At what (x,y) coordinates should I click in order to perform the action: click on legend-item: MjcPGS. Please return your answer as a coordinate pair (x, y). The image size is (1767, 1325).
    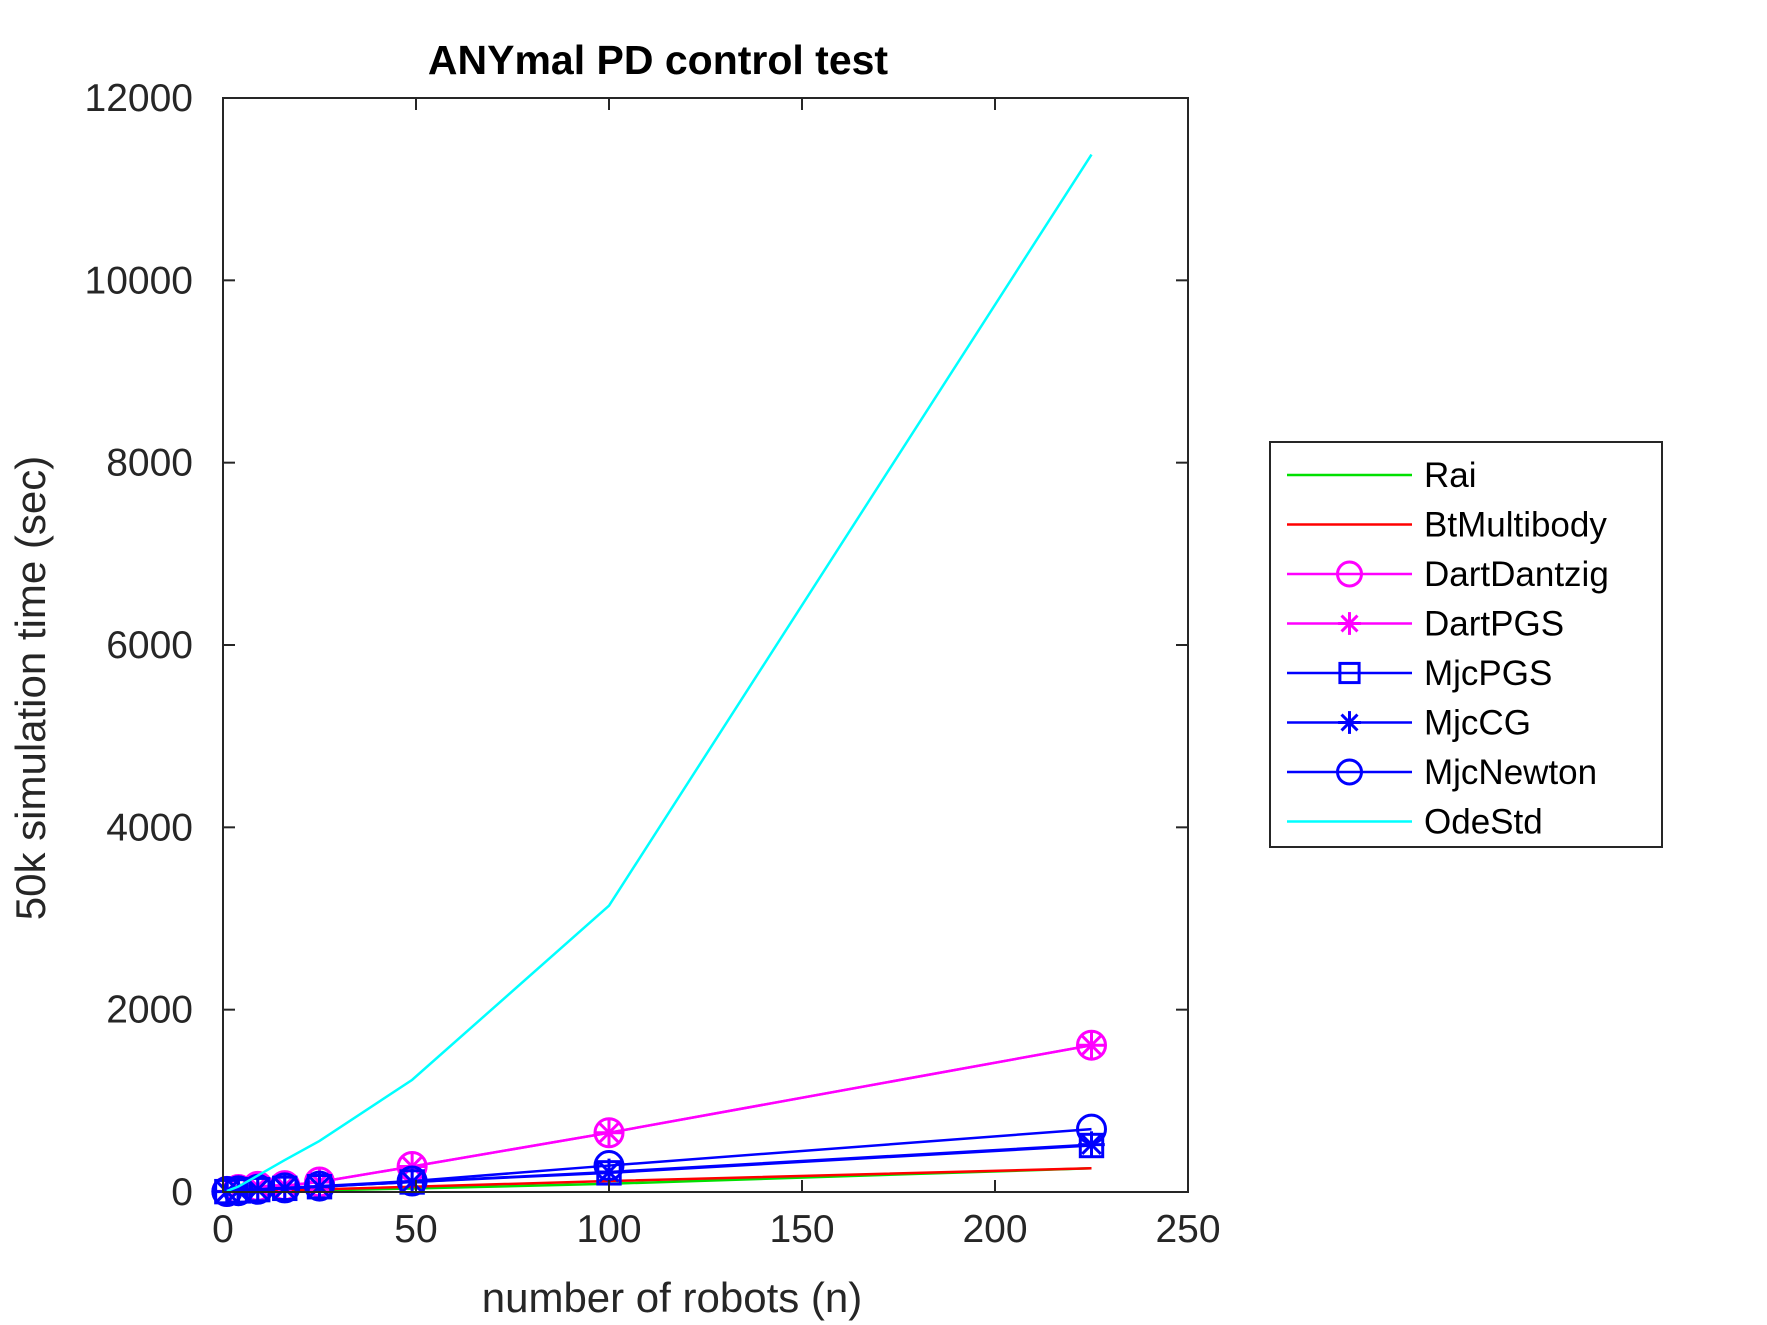
    Looking at the image, I should click on (1419, 673).